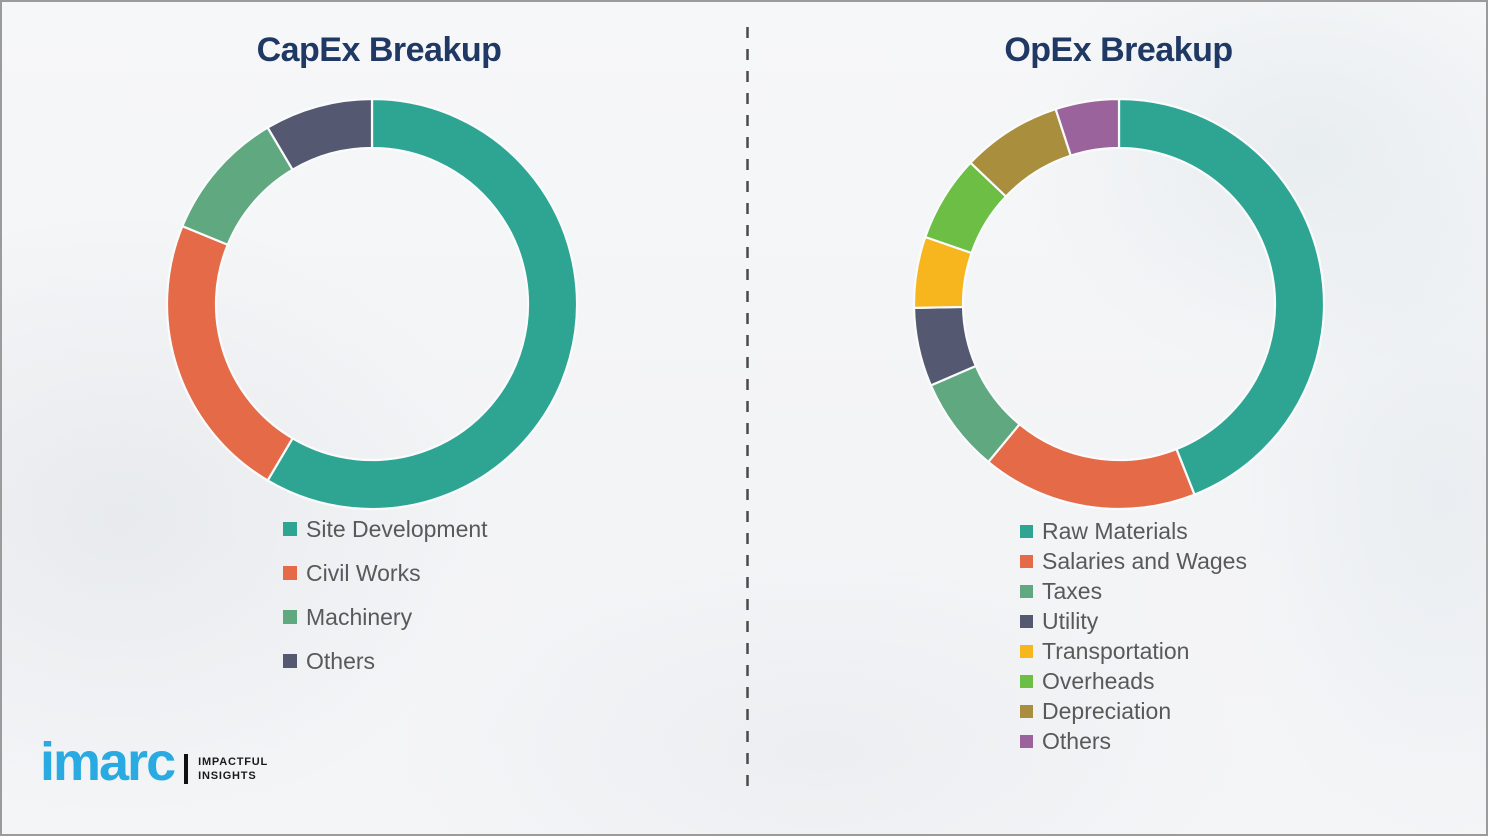 This screenshot has width=1488, height=836. What do you see at coordinates (1070, 621) in the screenshot?
I see `legend-label: Utility` at bounding box center [1070, 621].